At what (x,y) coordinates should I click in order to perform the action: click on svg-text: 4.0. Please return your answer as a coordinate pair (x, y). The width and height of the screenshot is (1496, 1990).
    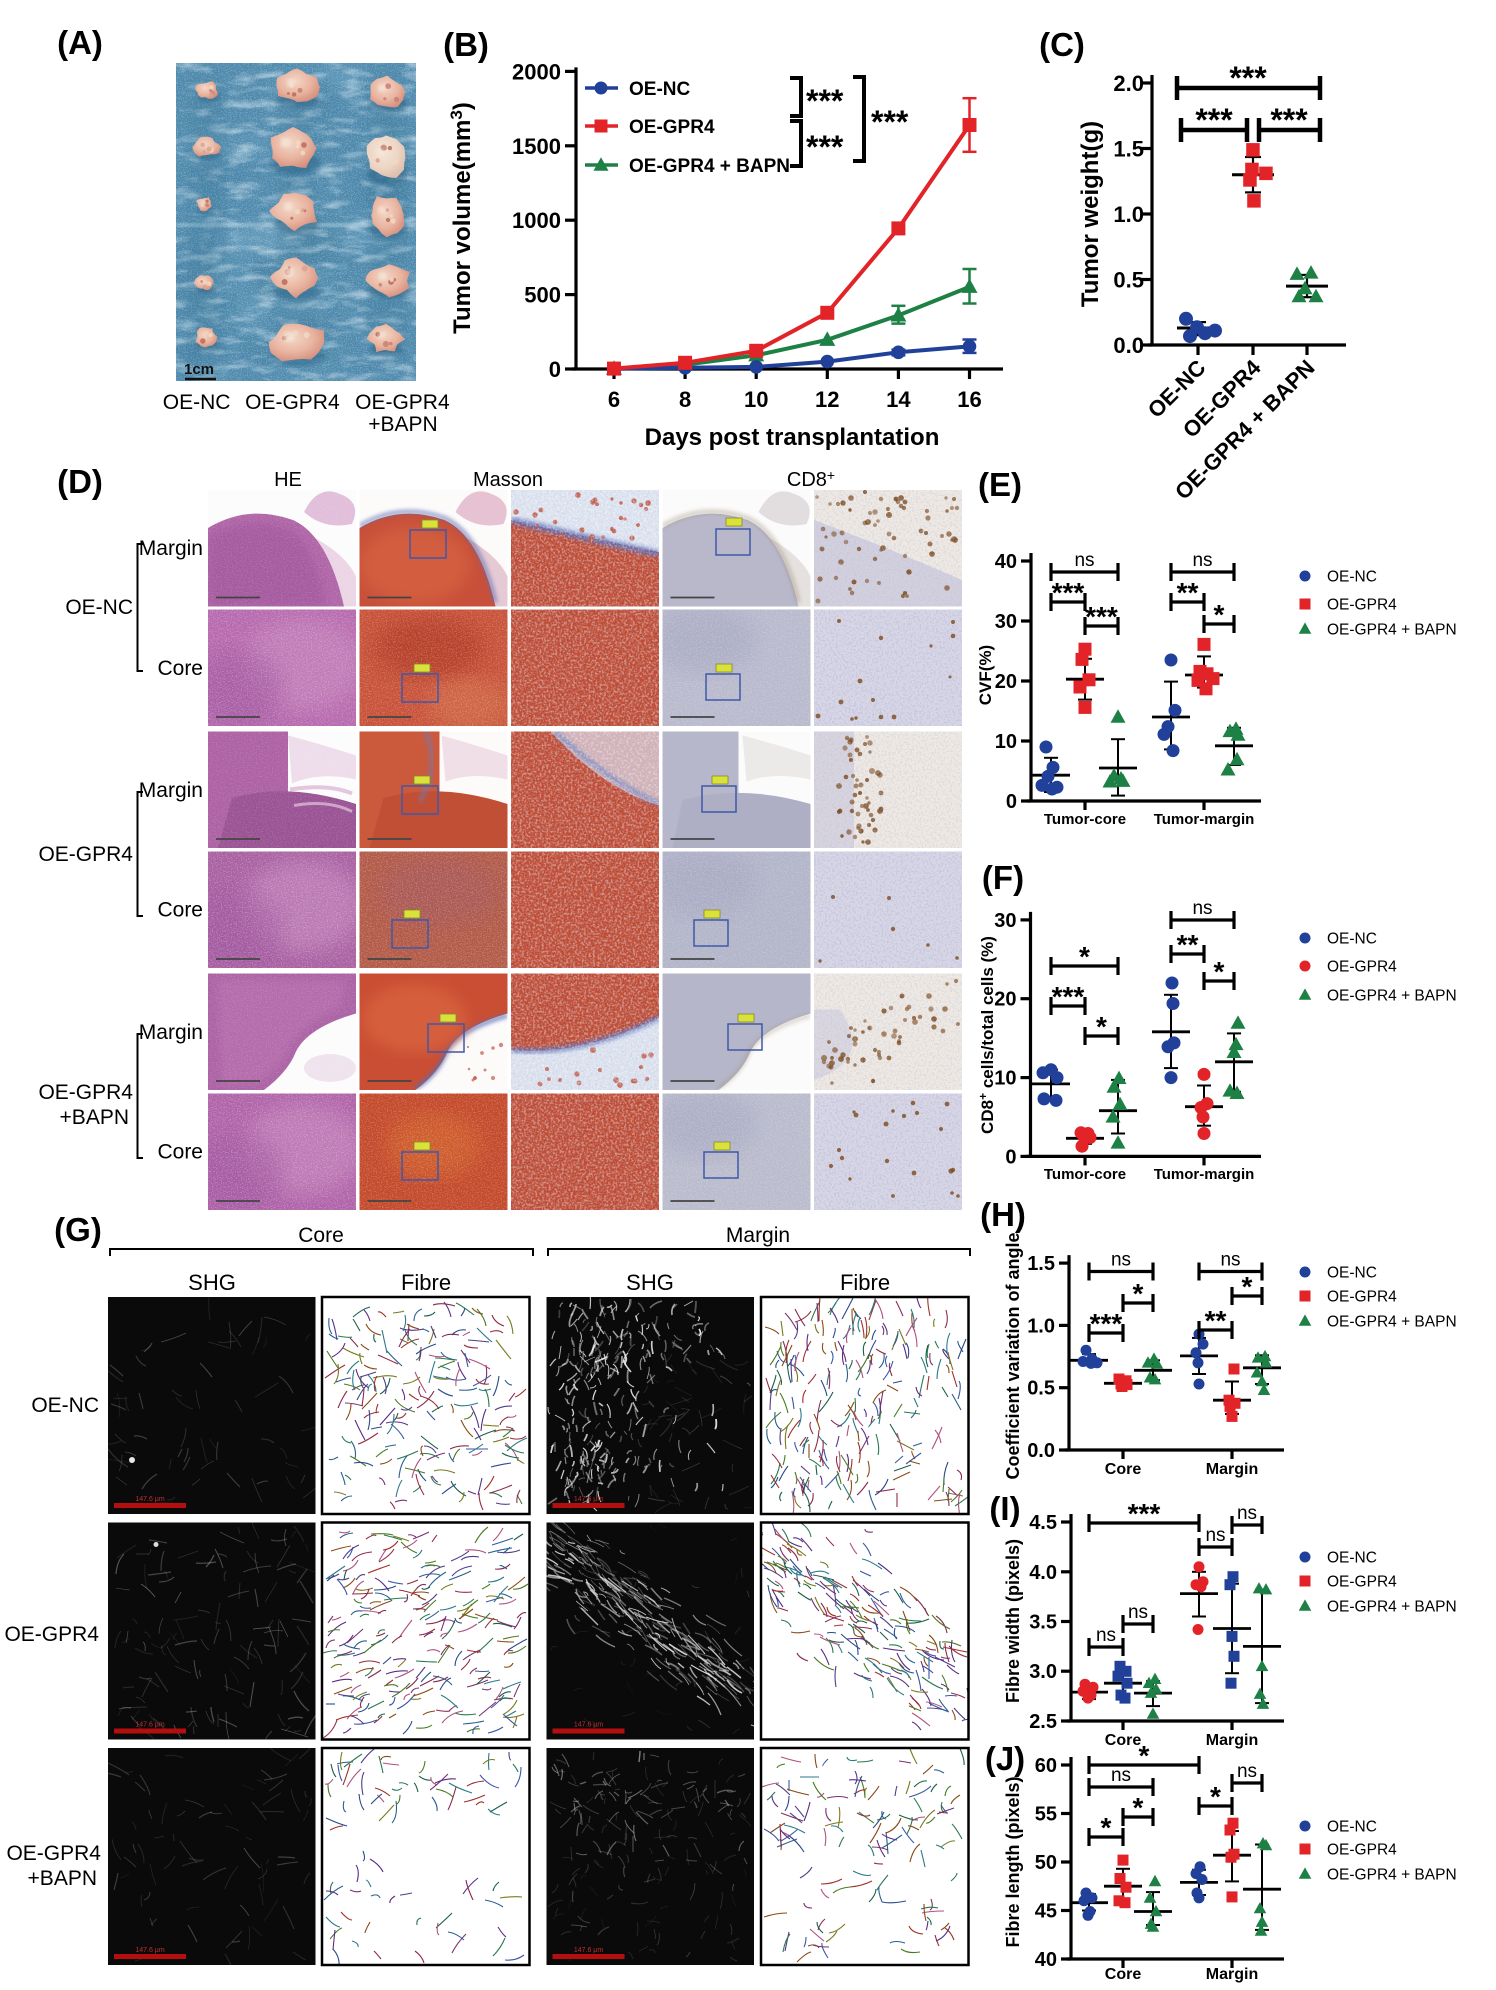
    Looking at the image, I should click on (1043, 1573).